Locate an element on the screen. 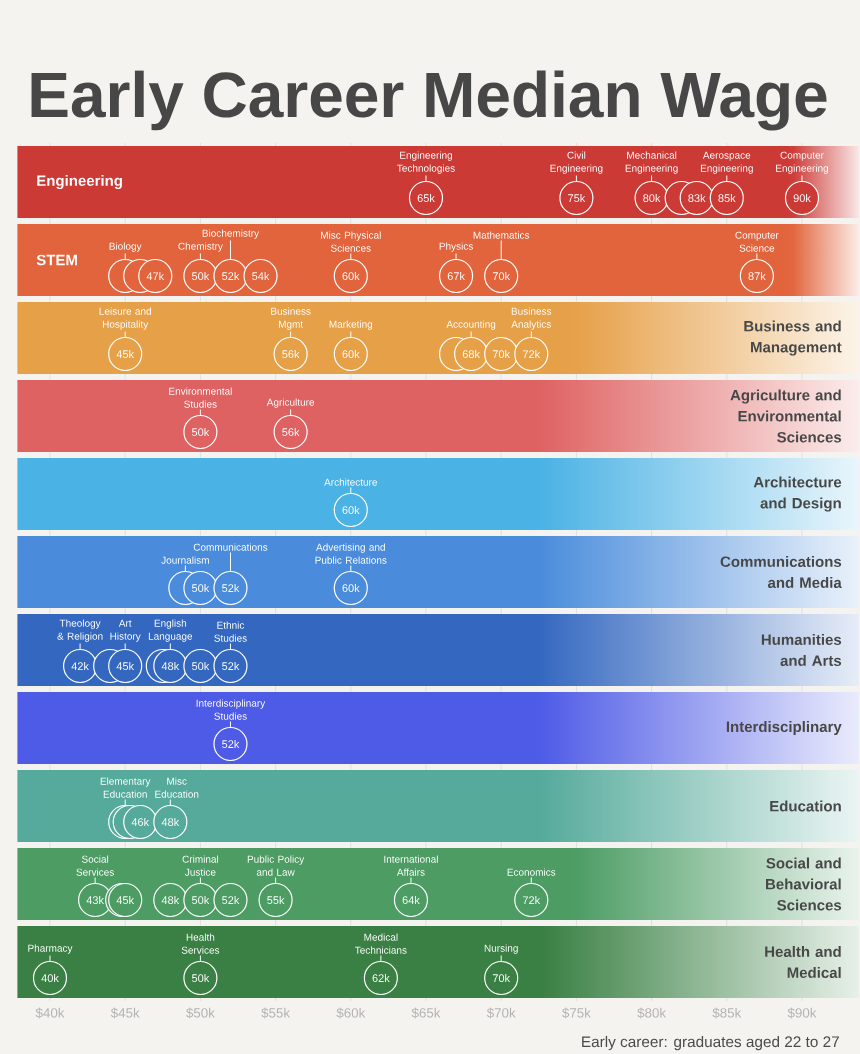 This screenshot has width=860, height=1054. annotation: Advertising and Public Relations is located at coordinates (351, 553).